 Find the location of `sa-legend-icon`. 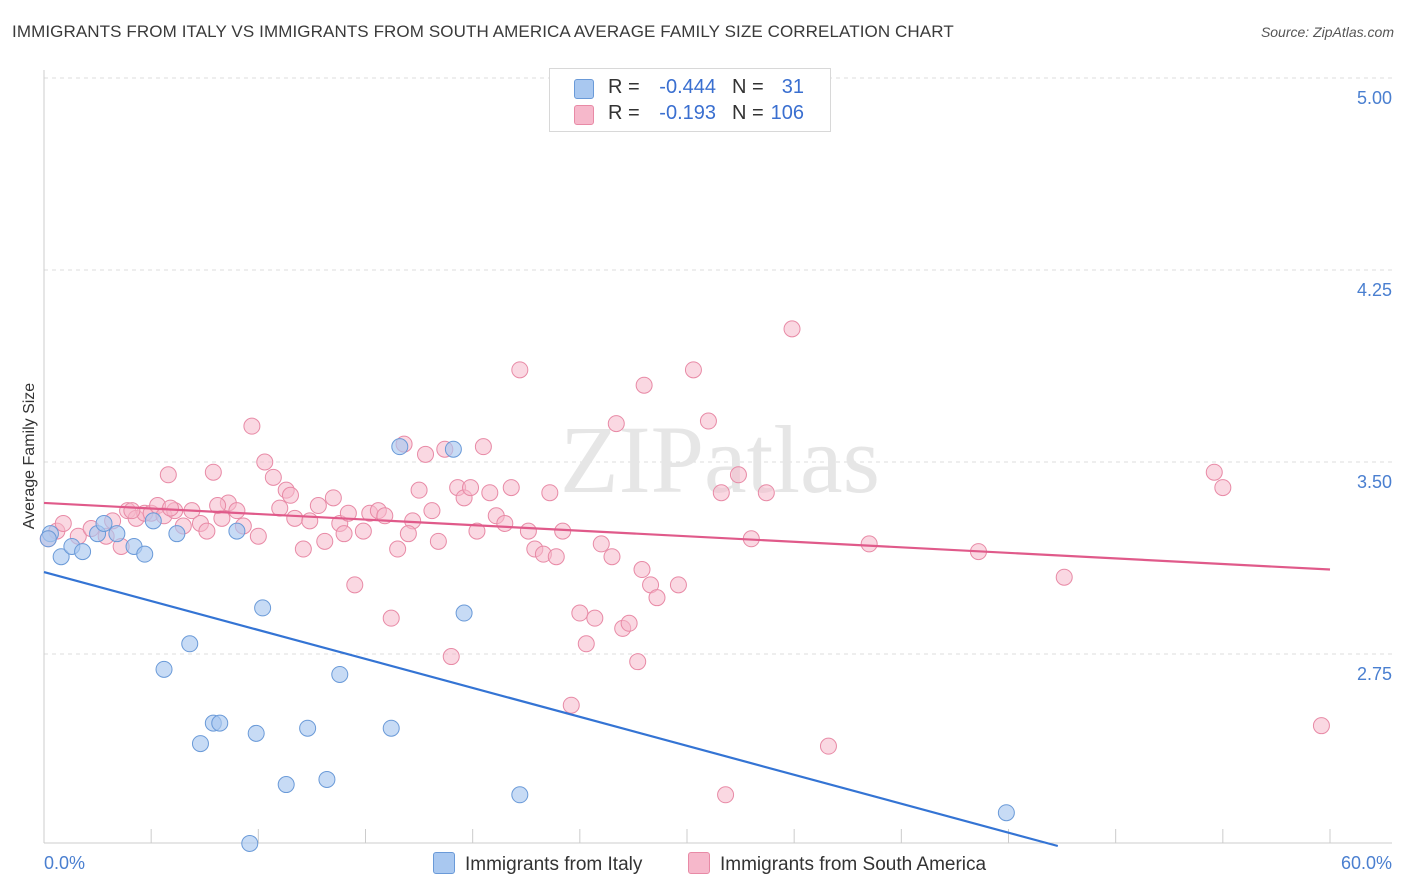

sa-legend-icon is located at coordinates (699, 863).